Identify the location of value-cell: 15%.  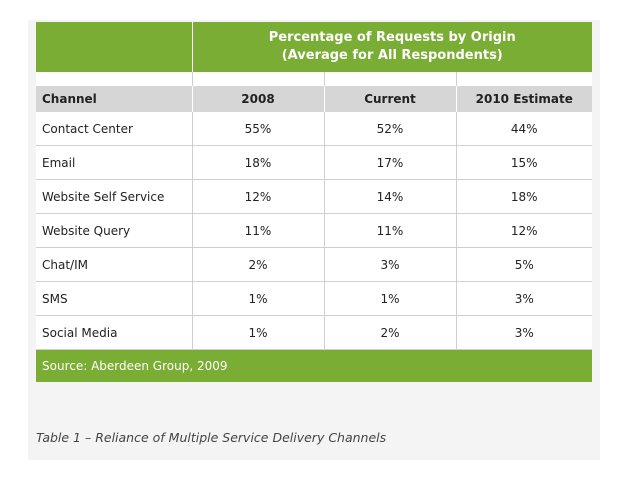
(523, 162).